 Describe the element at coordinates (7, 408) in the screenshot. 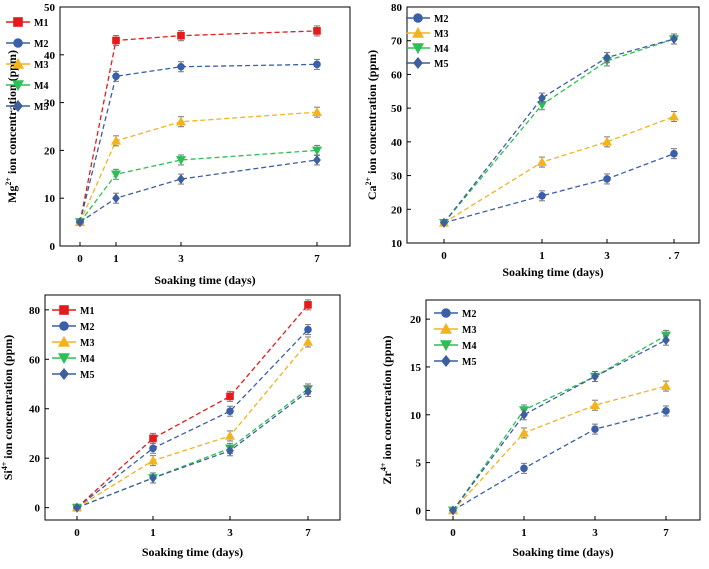

I see `y-axis-label: Si4+ ion concentration (ppm)` at that location.